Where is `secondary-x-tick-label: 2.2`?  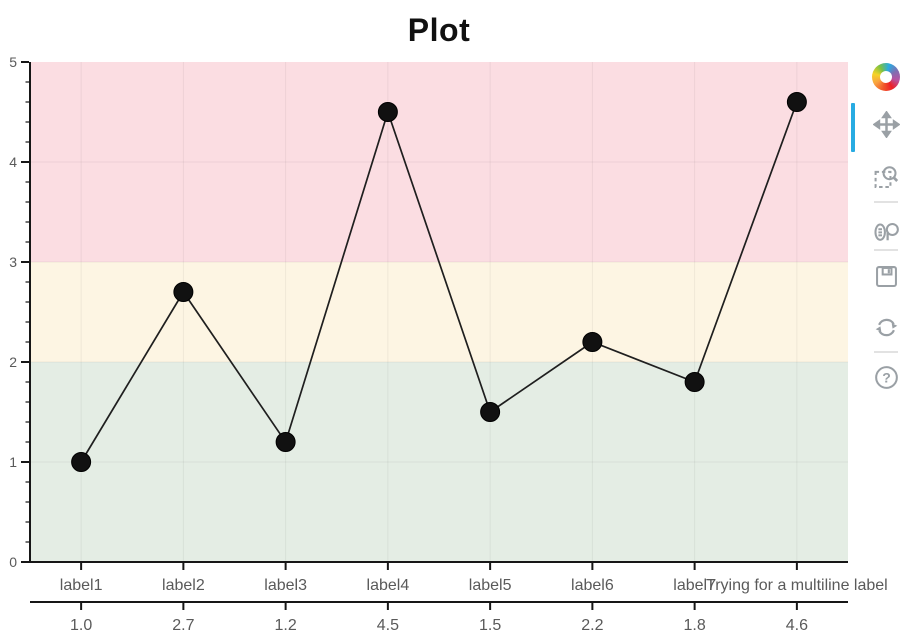 secondary-x-tick-label: 2.2 is located at coordinates (592, 625).